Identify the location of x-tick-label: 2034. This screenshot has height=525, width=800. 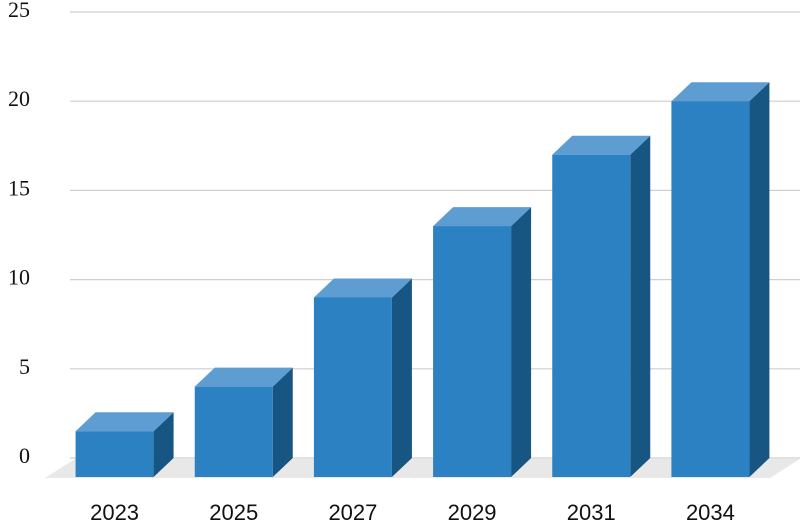
(710, 512).